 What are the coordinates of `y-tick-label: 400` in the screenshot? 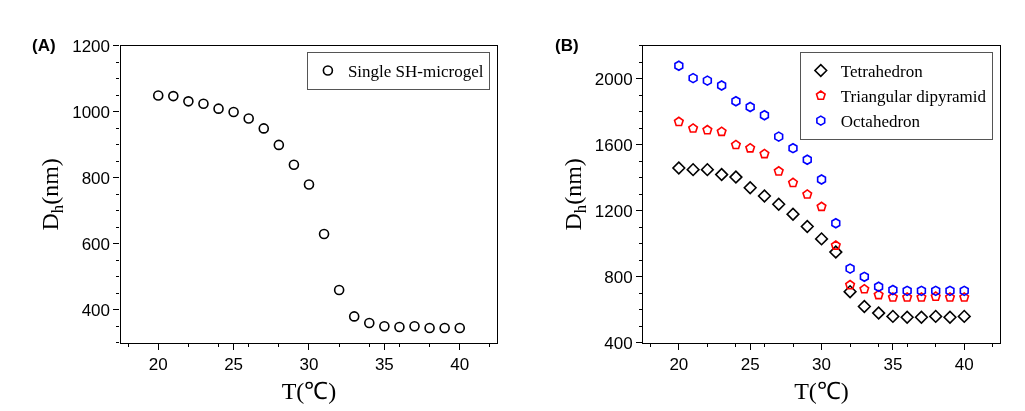 It's located at (618, 343).